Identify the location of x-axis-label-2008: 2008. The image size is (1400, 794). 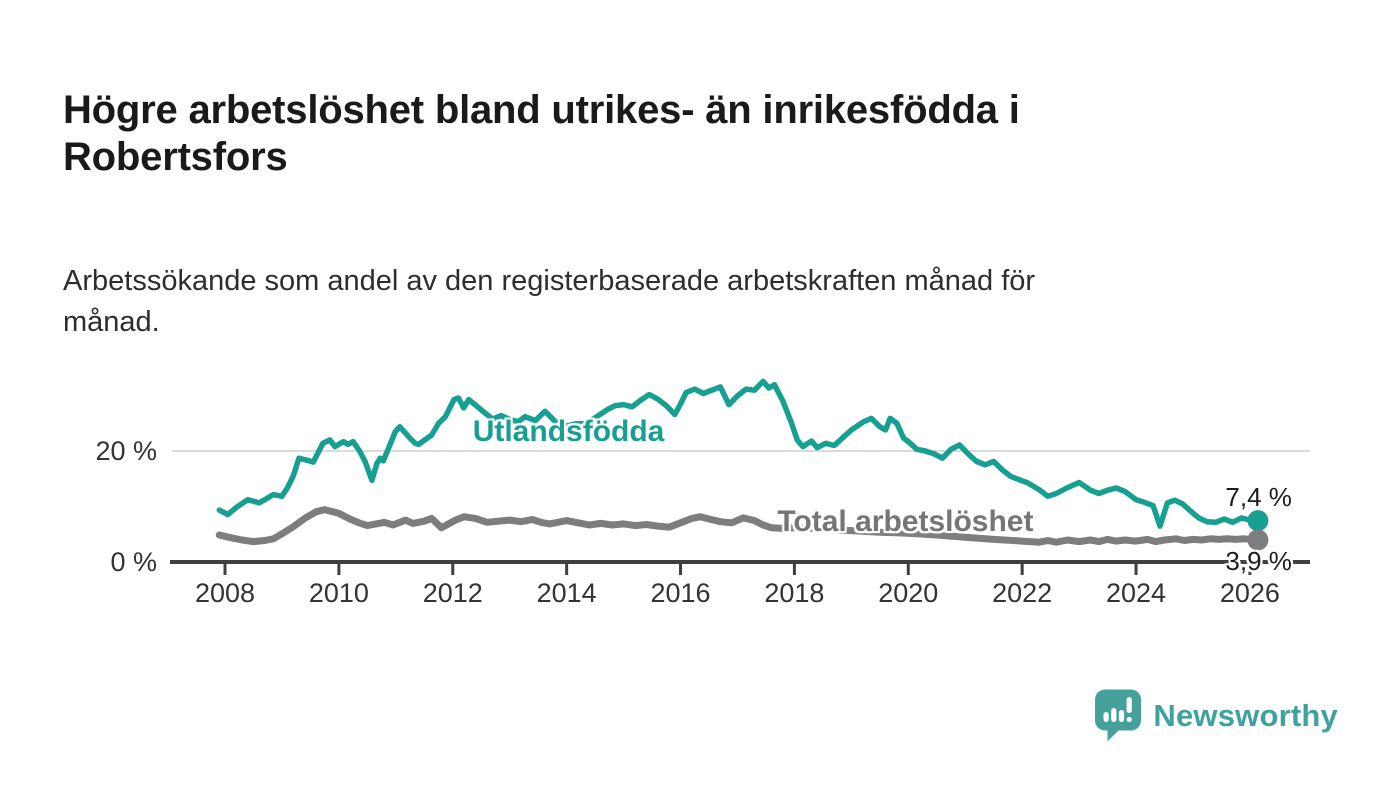
(225, 593).